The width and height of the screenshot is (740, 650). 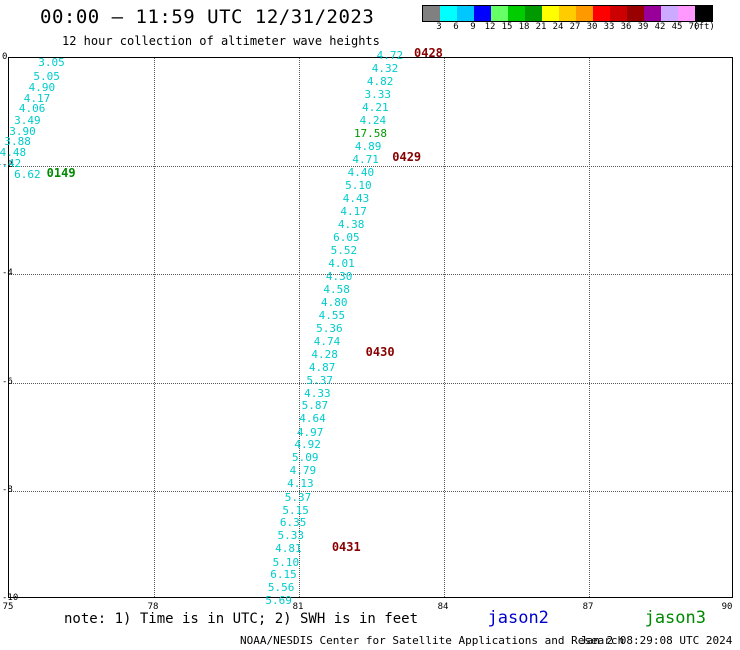 I want to click on wave-height-value: 5.69, so click(x=278, y=600).